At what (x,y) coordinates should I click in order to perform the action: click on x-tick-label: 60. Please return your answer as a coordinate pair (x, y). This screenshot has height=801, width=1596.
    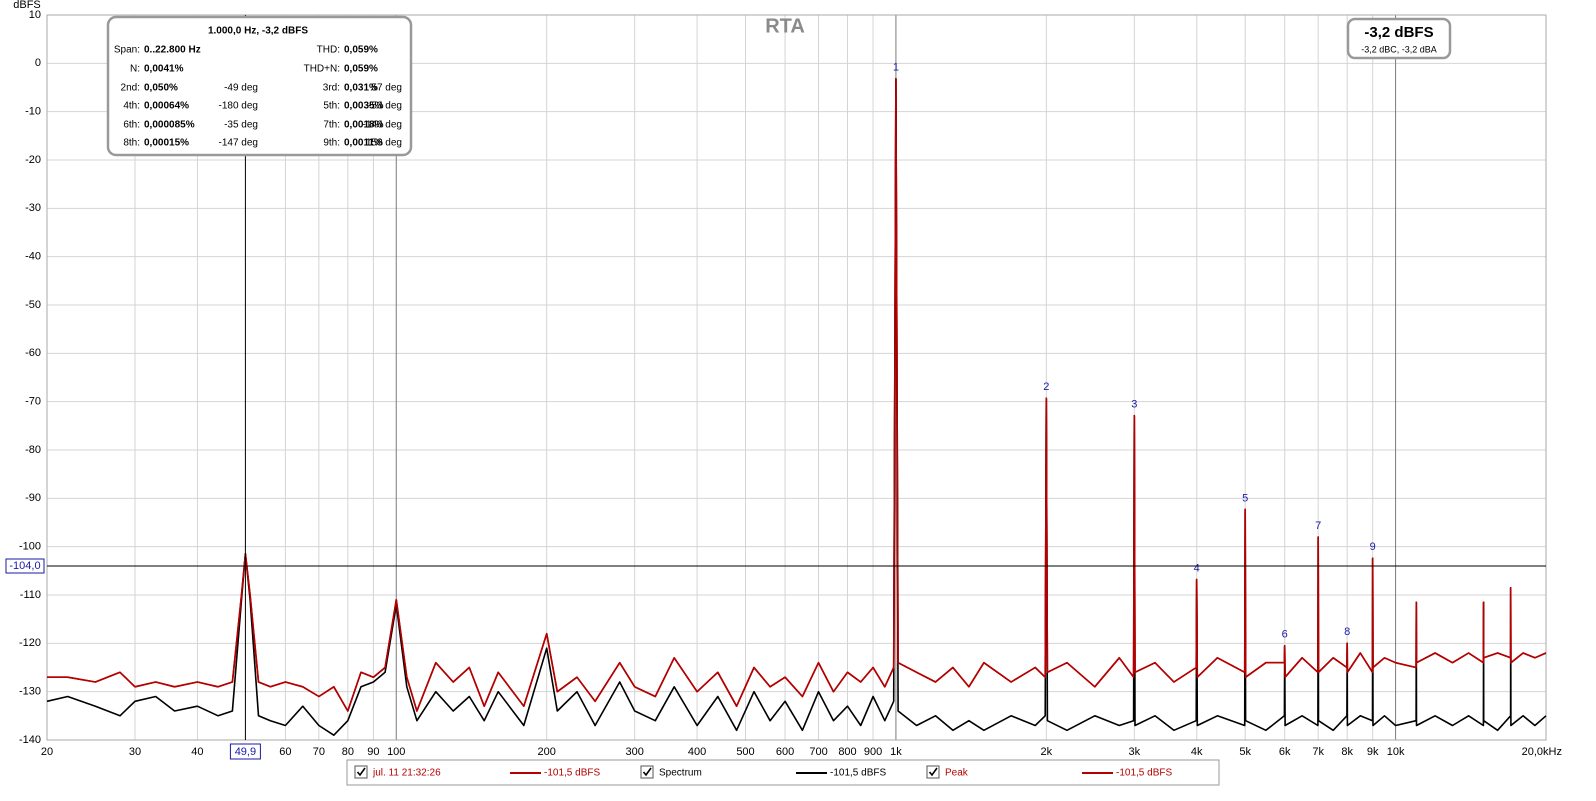
    Looking at the image, I should click on (285, 752).